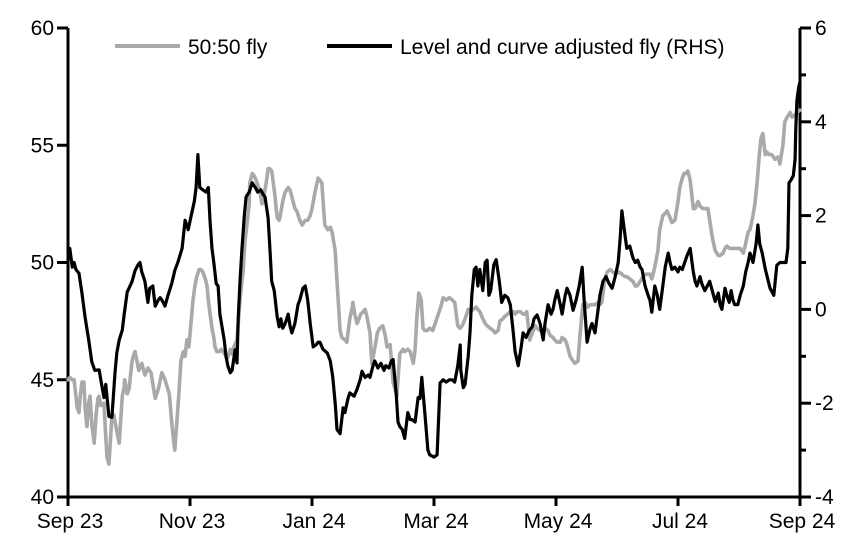 This screenshot has height=551, width=852. What do you see at coordinates (42, 28) in the screenshot?
I see `y-axis-left-tick-label: 60` at bounding box center [42, 28].